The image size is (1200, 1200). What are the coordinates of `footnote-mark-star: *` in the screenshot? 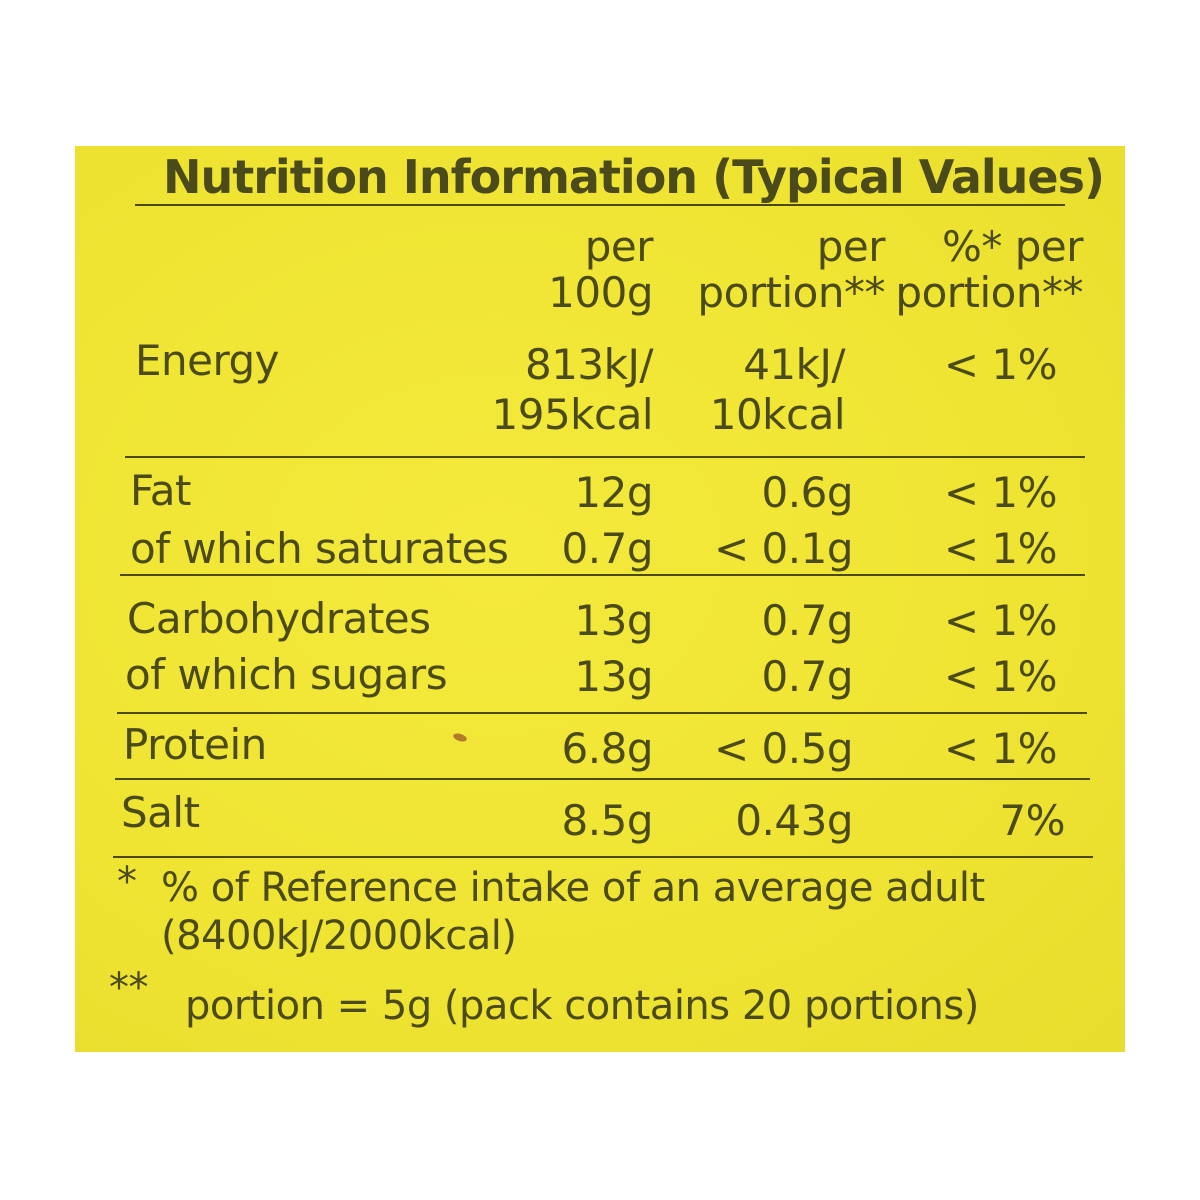 It's located at (127, 882).